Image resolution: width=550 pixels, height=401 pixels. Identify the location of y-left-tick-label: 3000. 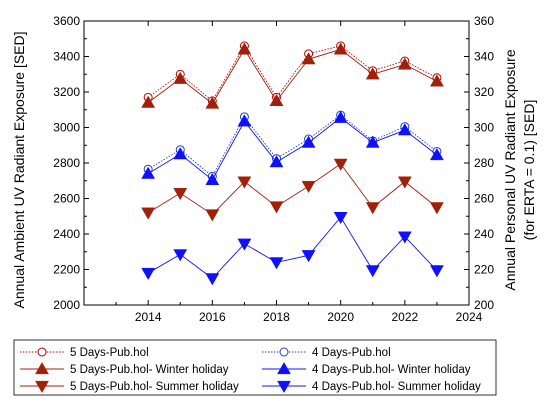
(66, 128).